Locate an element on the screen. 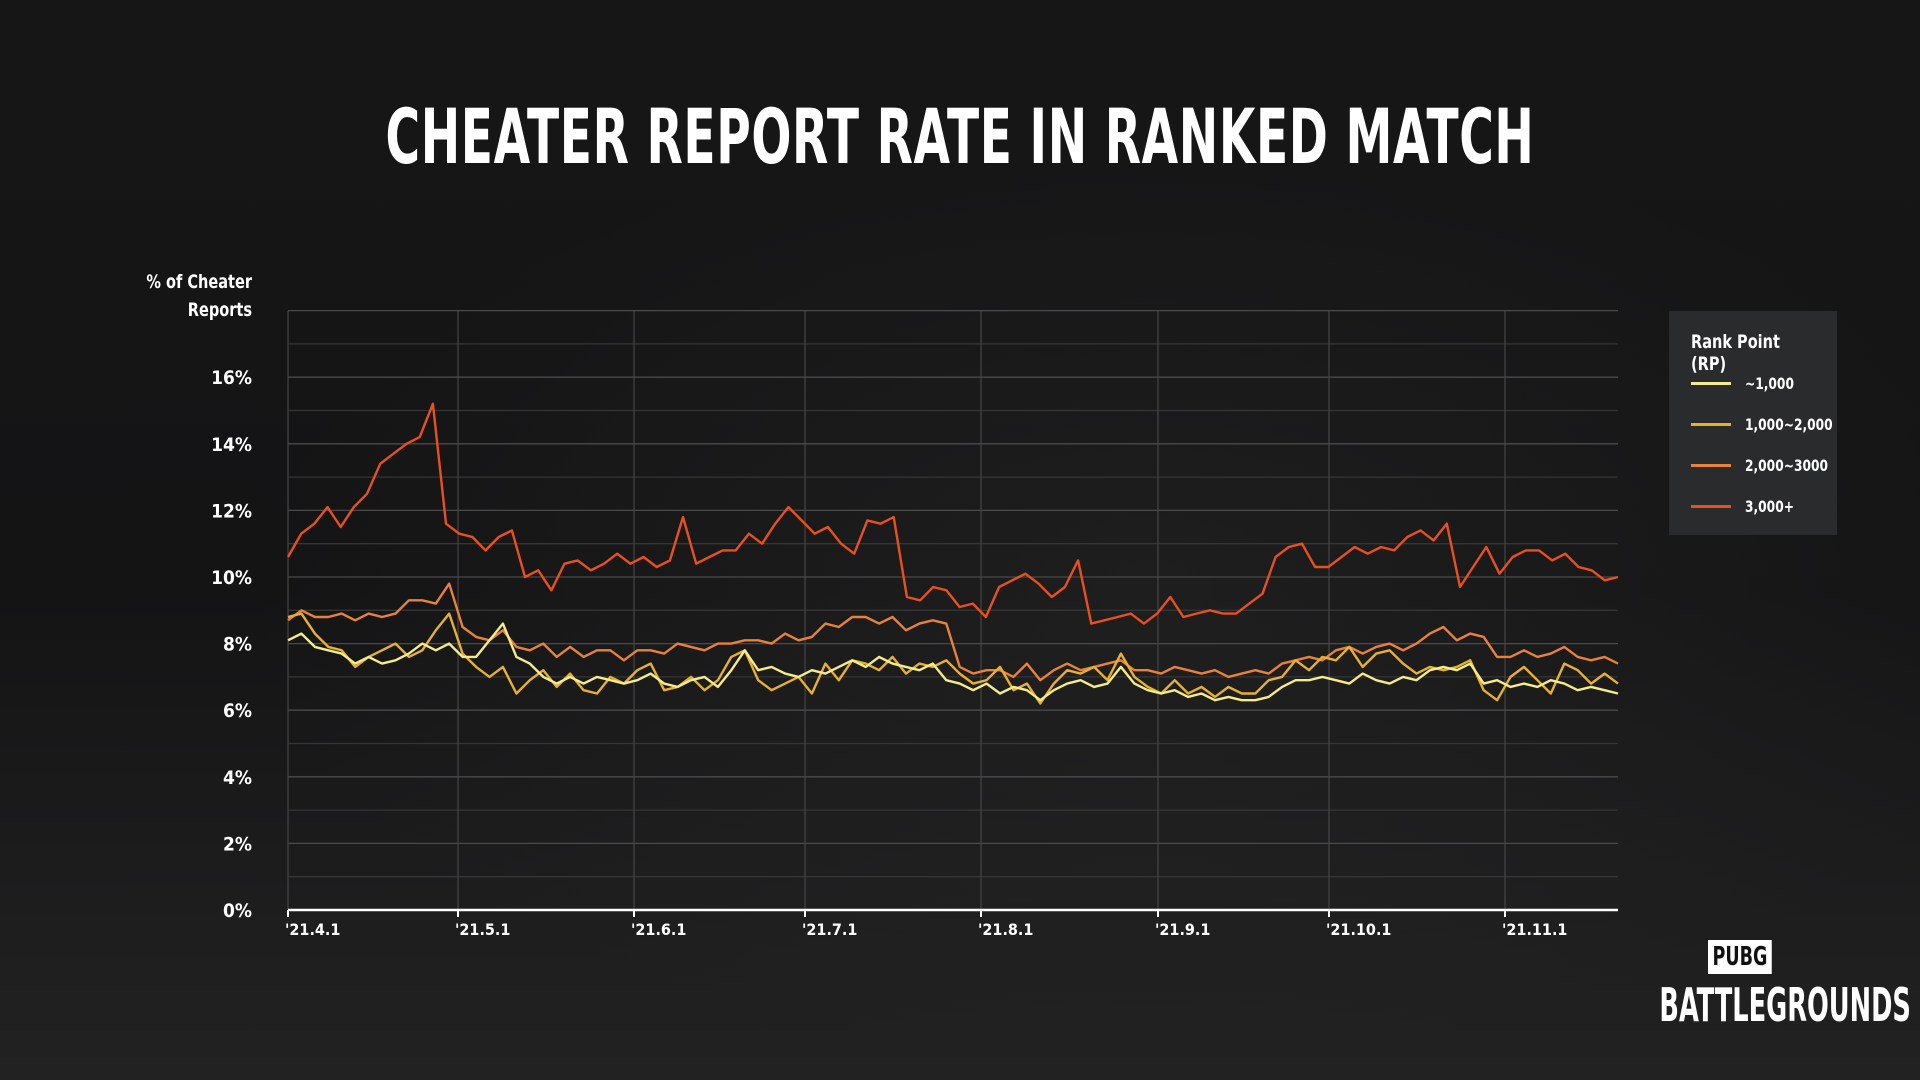  legend-item-2000-3000: 2,000~3000 is located at coordinates (1767, 465).